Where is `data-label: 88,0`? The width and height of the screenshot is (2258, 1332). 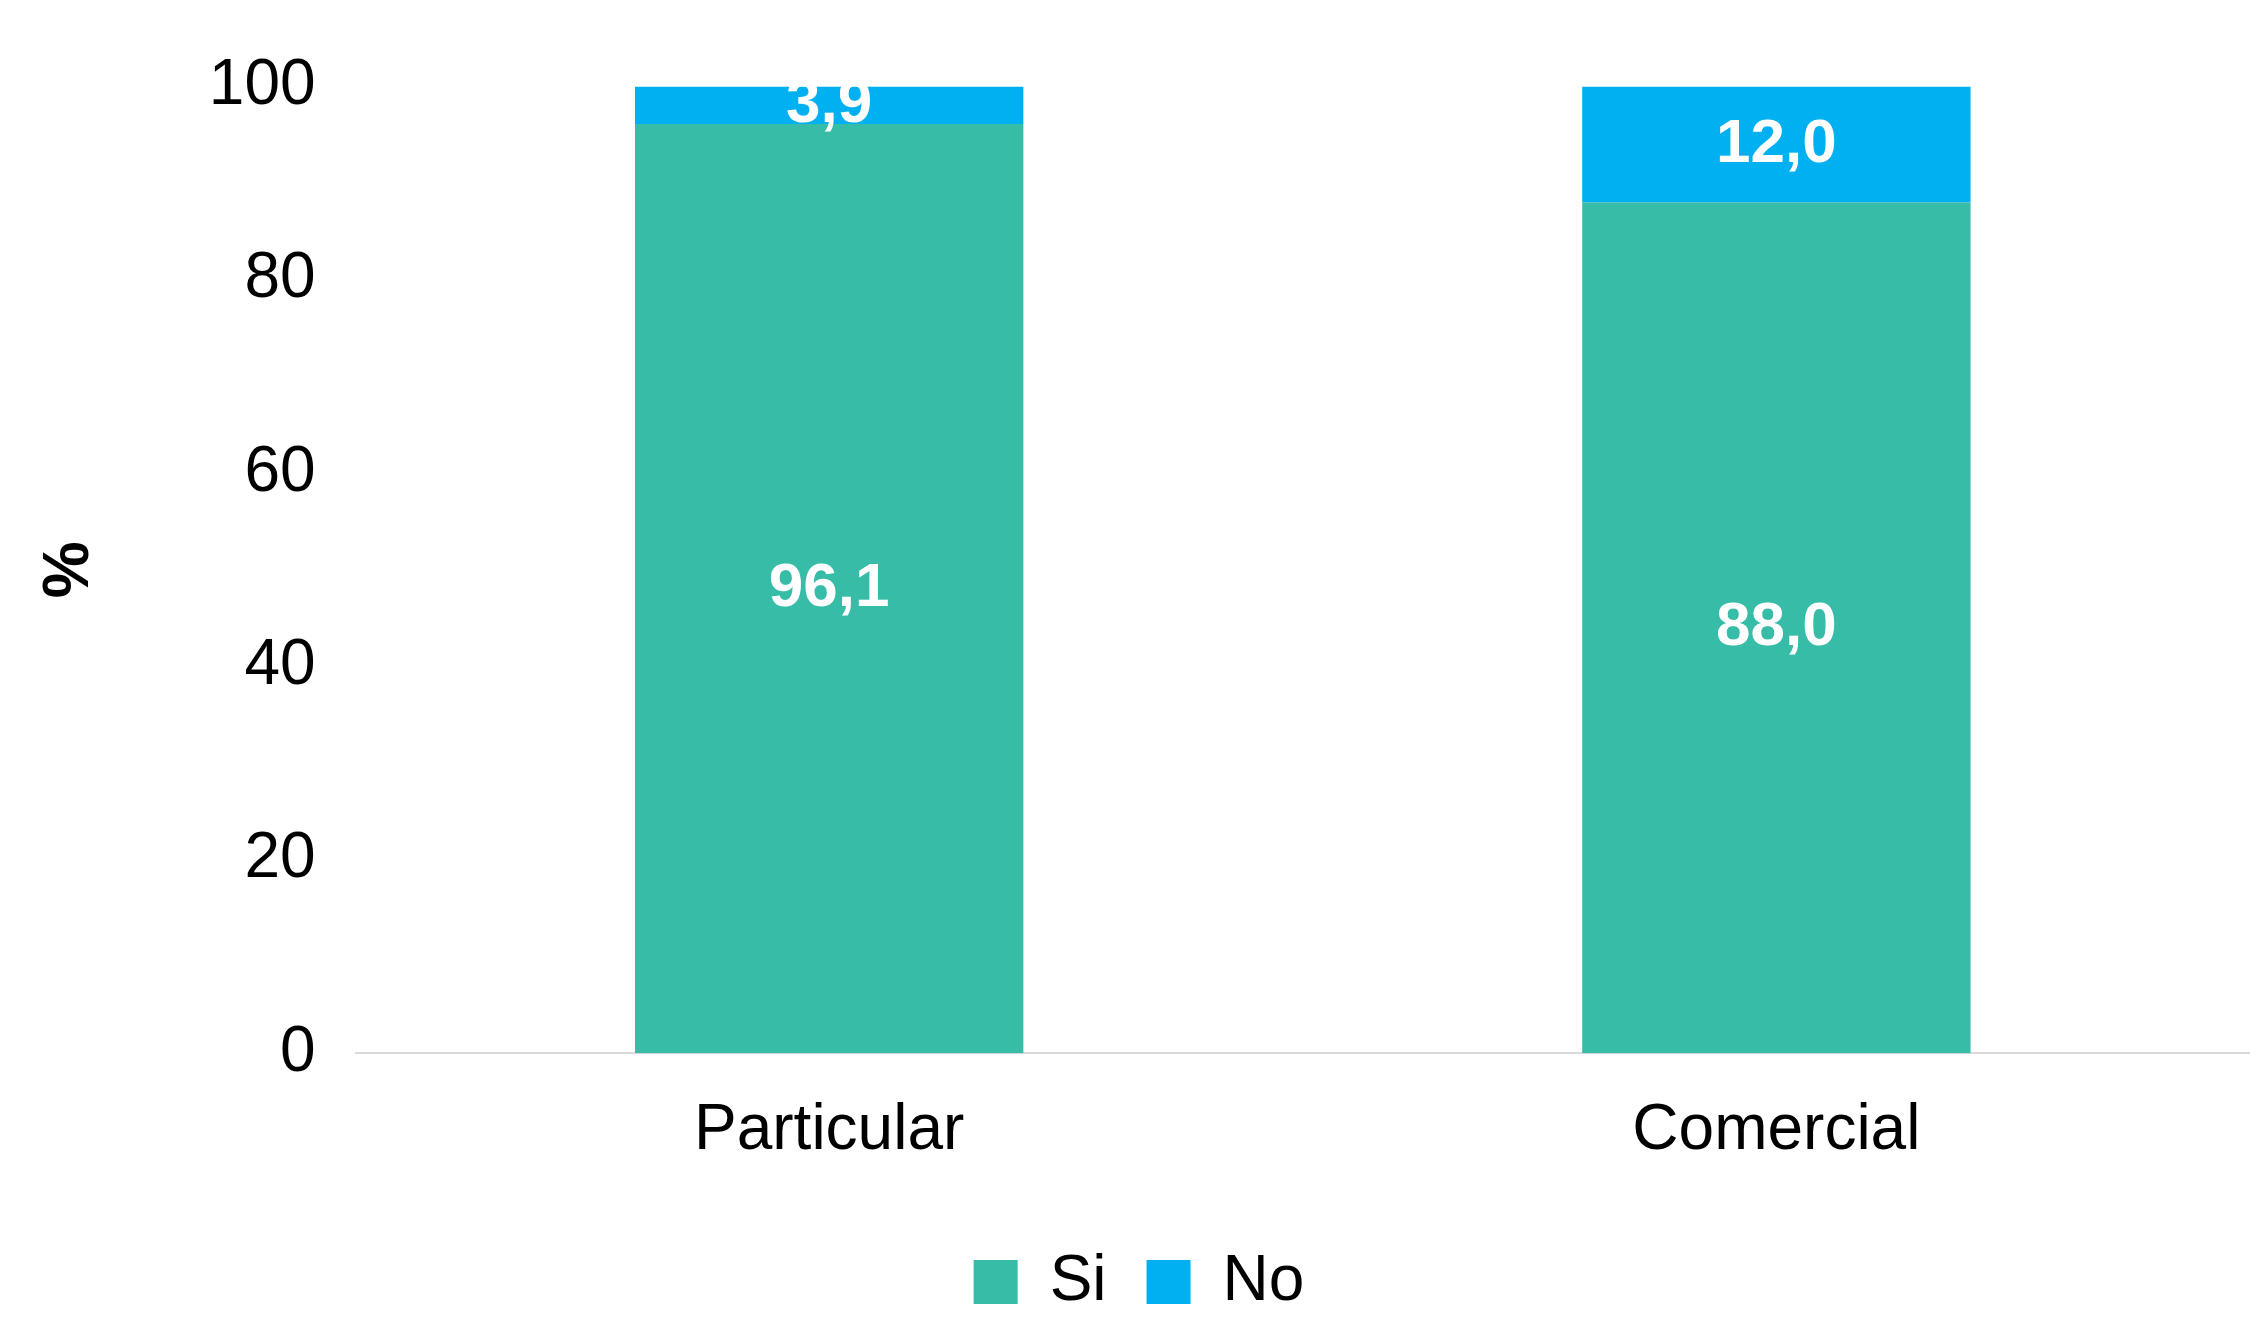 data-label: 88,0 is located at coordinates (1776, 623).